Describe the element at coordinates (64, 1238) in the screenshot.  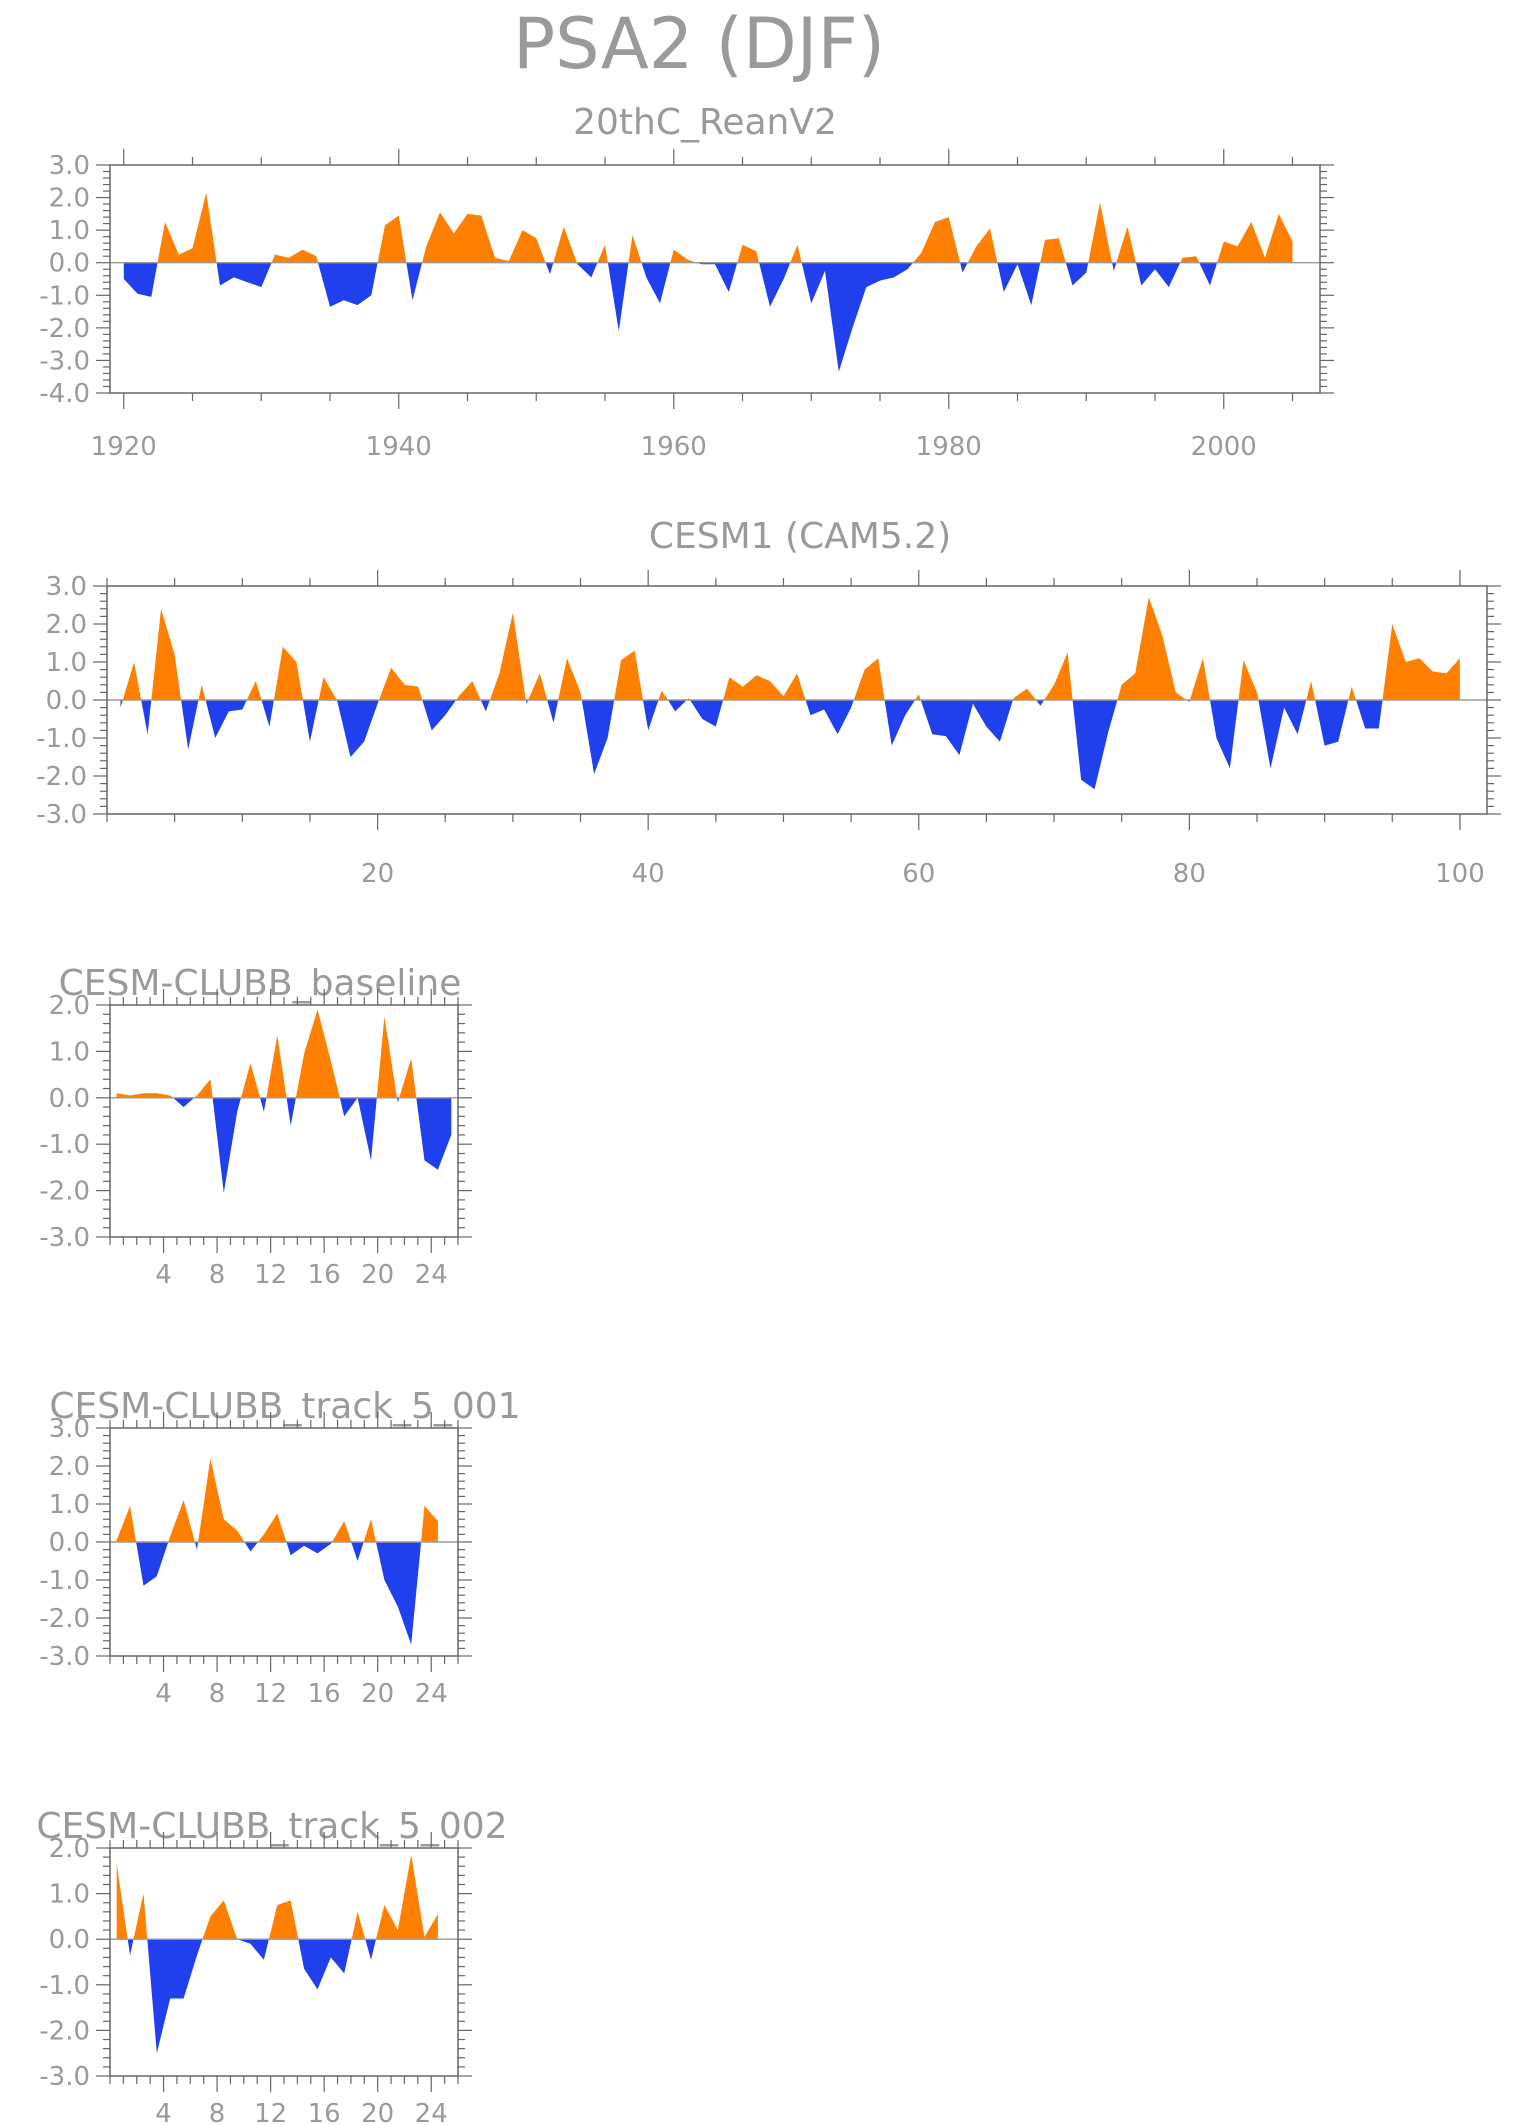
I see `y-tick-label: -3.0` at that location.